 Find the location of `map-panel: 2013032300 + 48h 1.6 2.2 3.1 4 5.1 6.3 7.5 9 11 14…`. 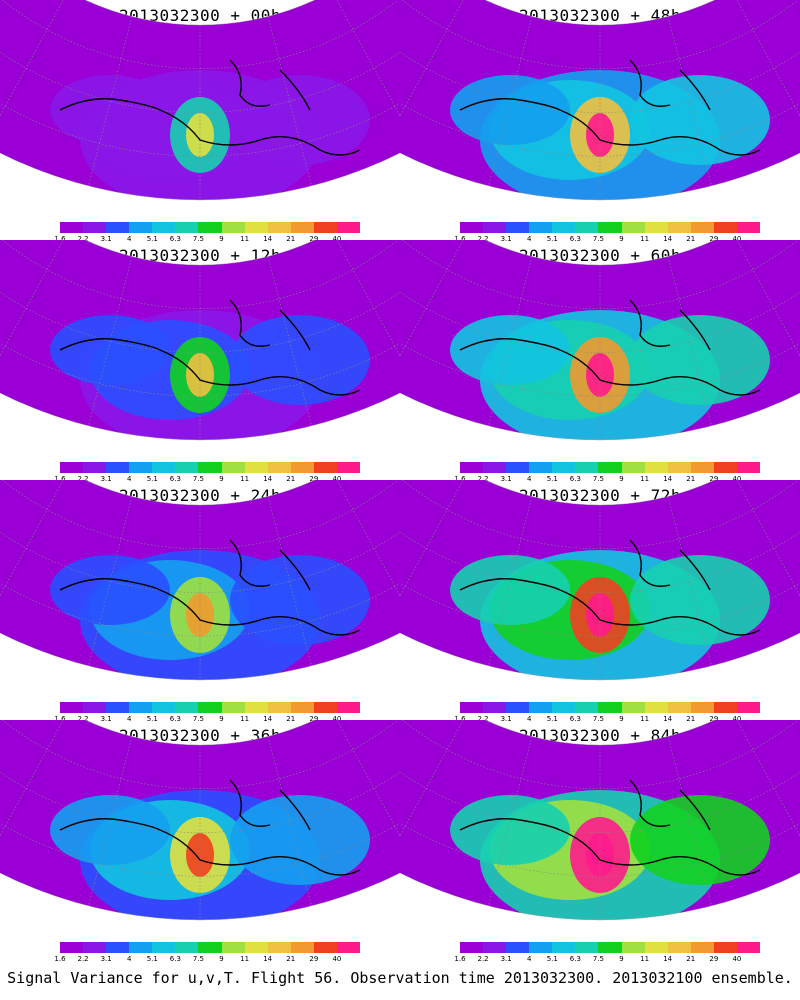

map-panel: 2013032300 + 48h 1.6 2.2 3.1 4 5.1 6.3 7.5 9 11 14… is located at coordinates (600, 122).